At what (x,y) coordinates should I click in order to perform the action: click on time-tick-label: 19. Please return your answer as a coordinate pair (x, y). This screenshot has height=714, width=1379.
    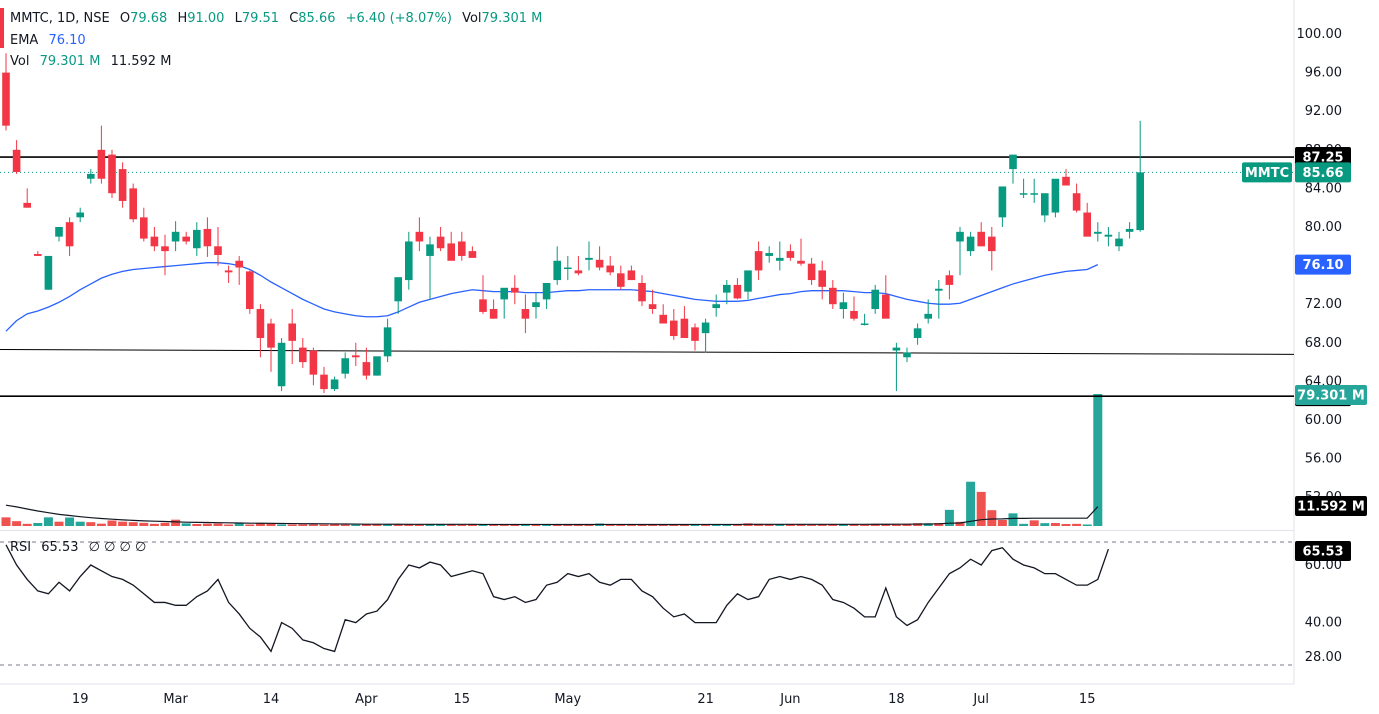
    Looking at the image, I should click on (80, 699).